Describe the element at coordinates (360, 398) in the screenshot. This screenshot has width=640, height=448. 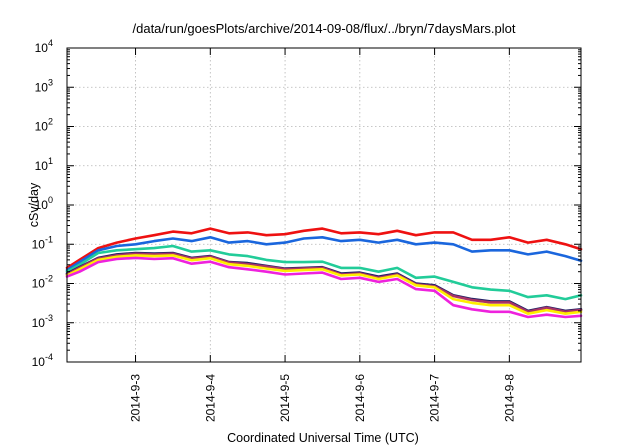
I see `x-tick-label: 2014-9-6` at that location.